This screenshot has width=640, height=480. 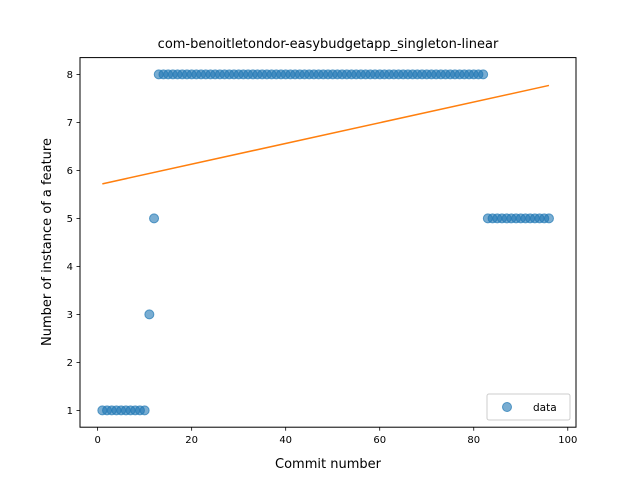 What do you see at coordinates (567, 440) in the screenshot?
I see `x-tick-label: 100` at bounding box center [567, 440].